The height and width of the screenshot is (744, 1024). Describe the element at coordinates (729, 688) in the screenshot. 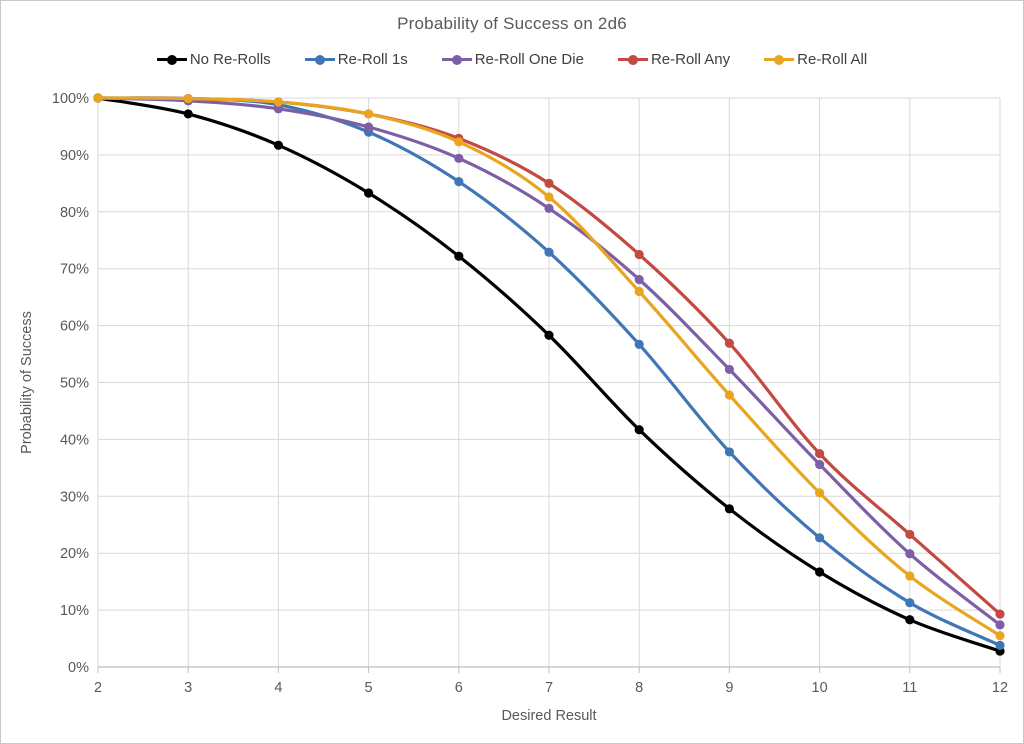

I see `x-tick-label: 9` at that location.